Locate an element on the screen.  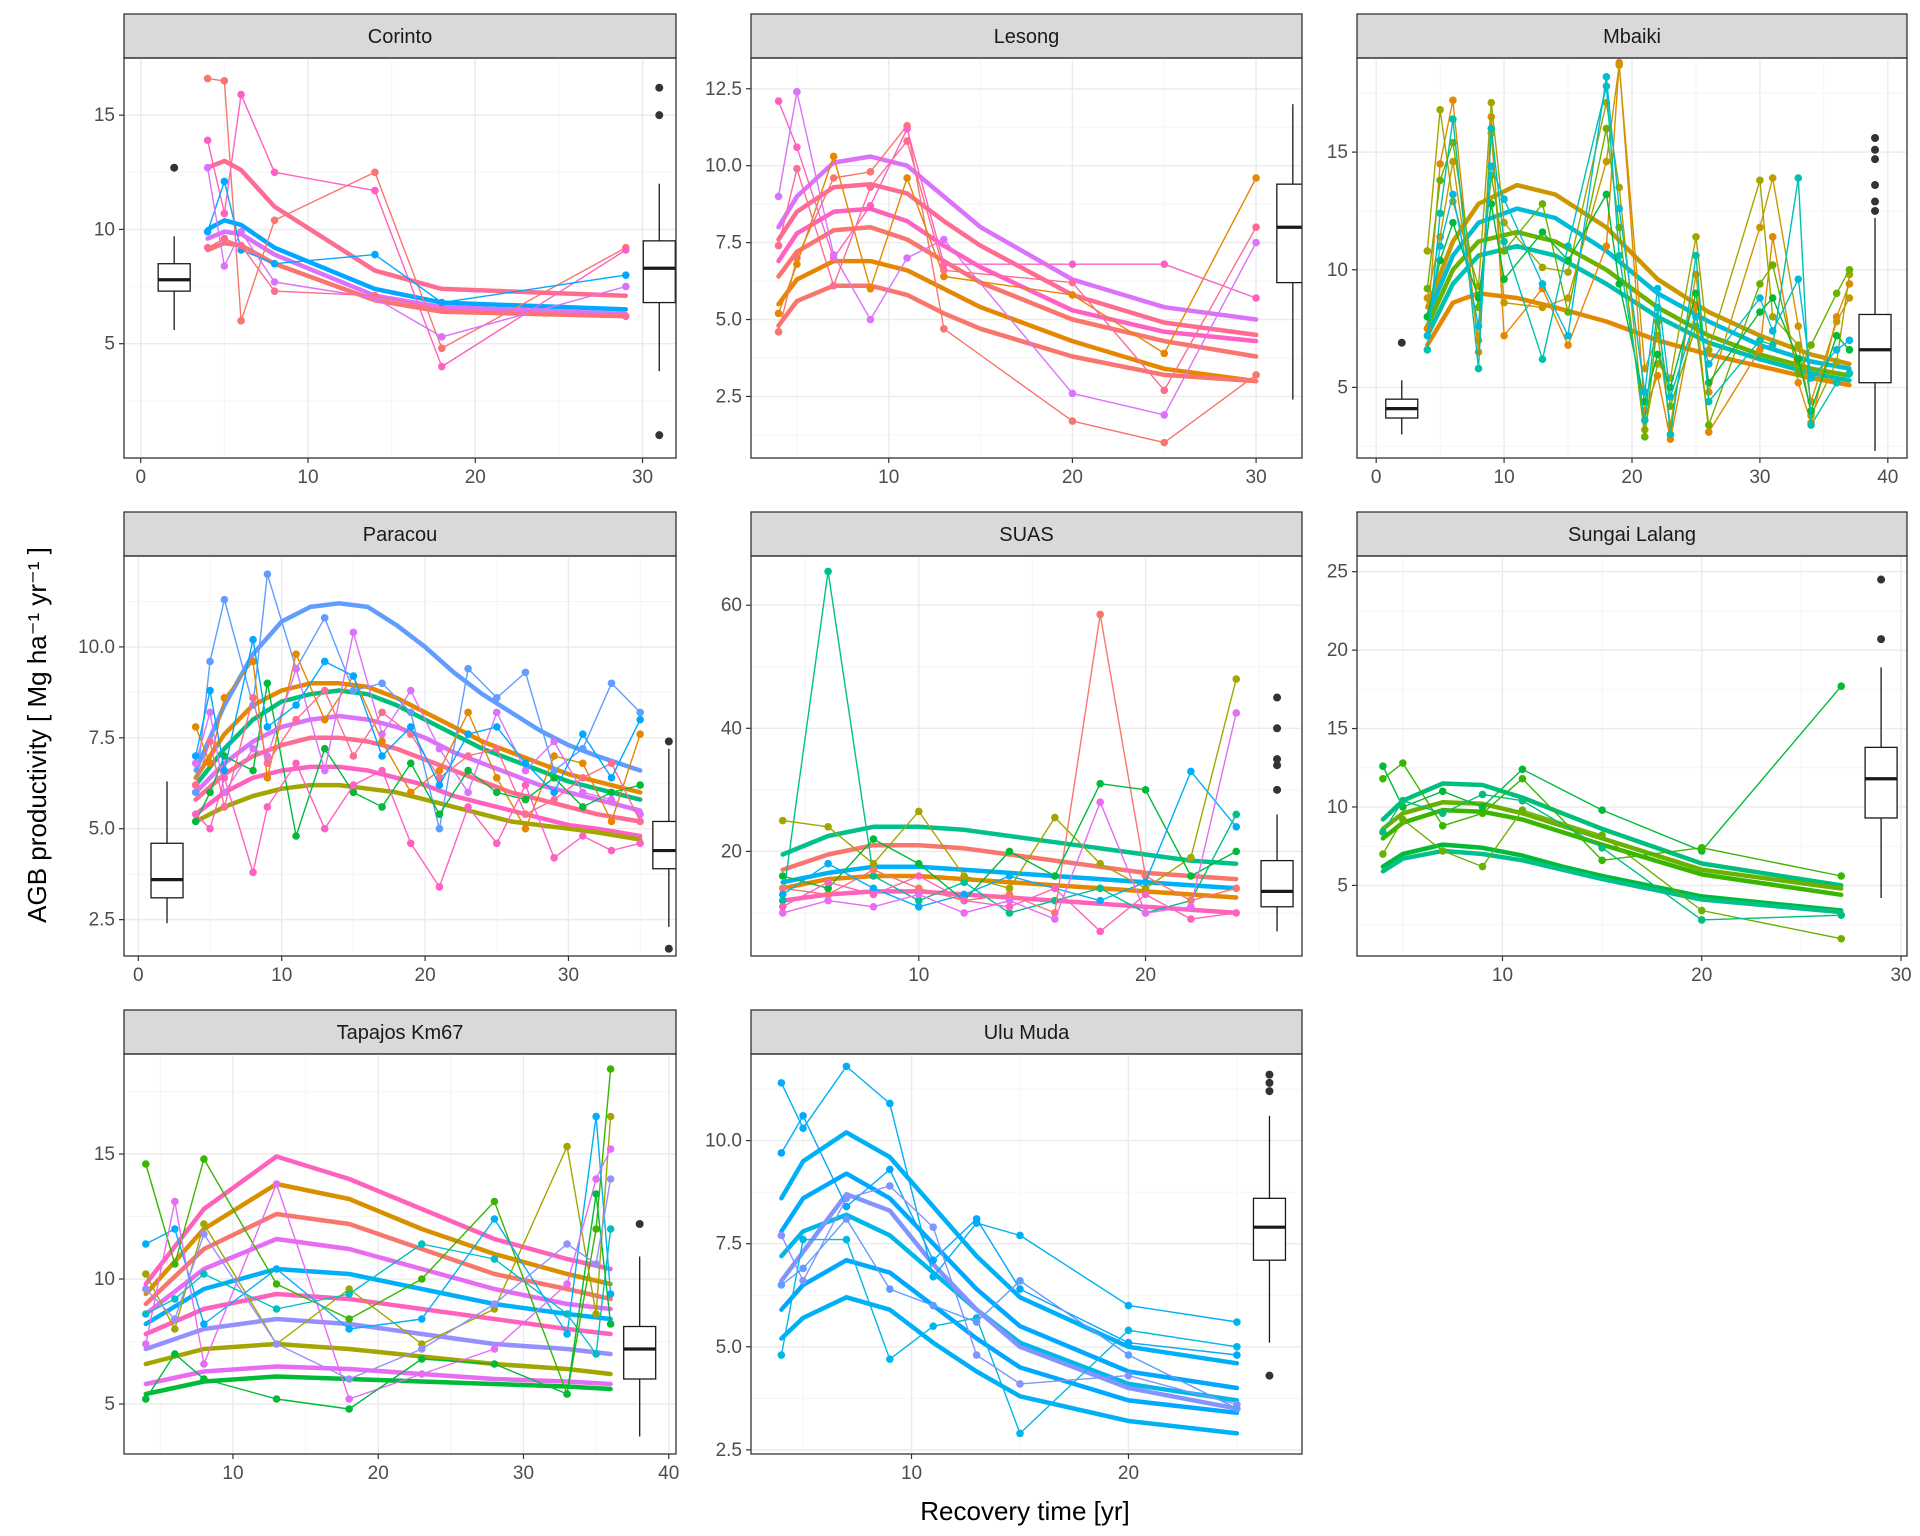
box-iqr is located at coordinates (1881, 782).